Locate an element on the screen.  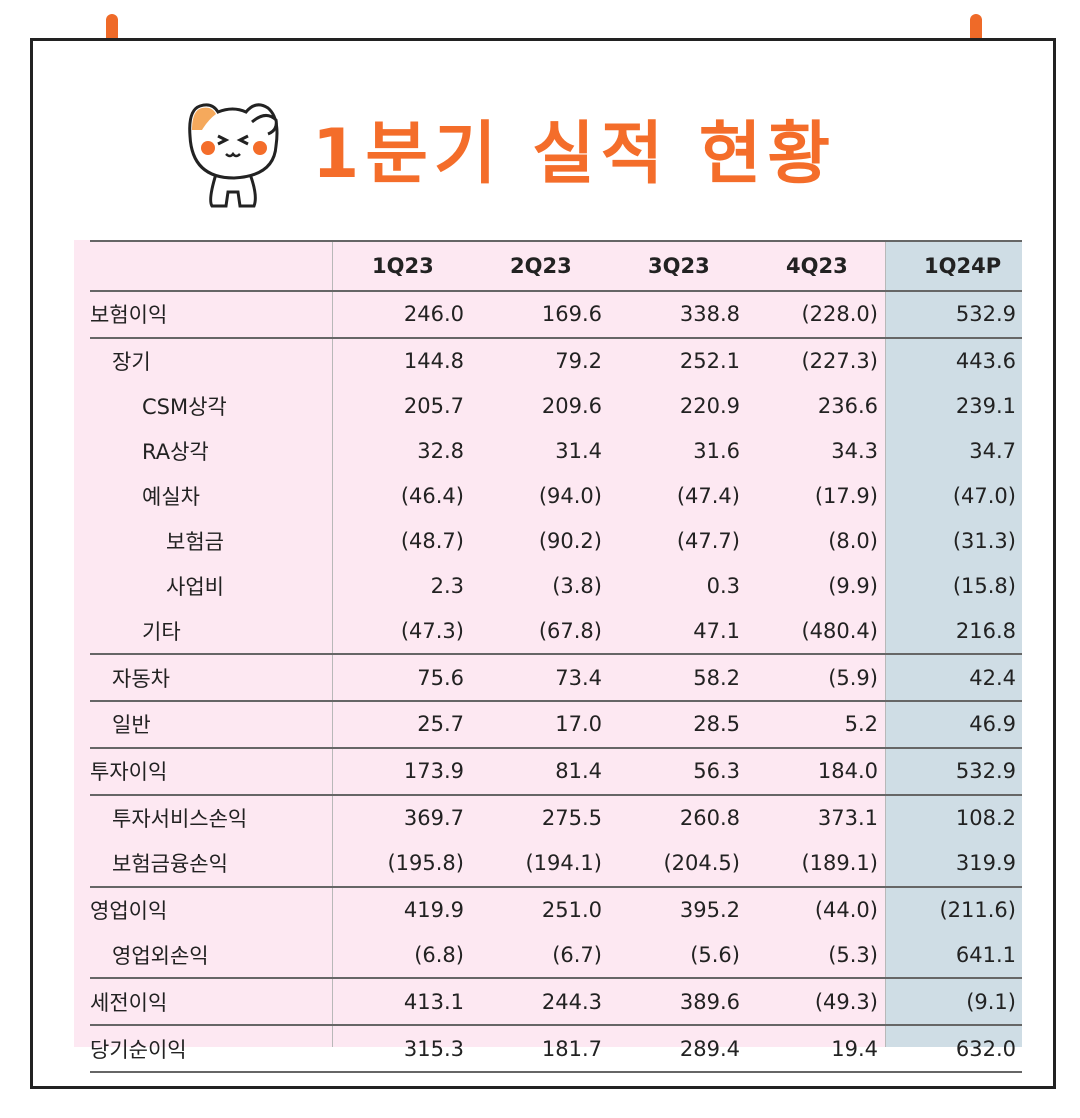
cell-value: 31.4 is located at coordinates (578, 451).